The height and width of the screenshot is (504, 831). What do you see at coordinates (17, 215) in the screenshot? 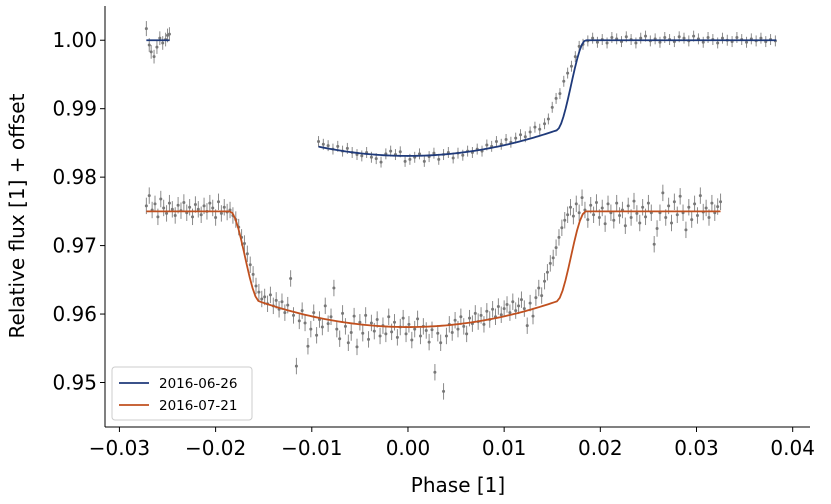
I see `y-axis-title: Relative flux [1] + offset` at bounding box center [17, 215].